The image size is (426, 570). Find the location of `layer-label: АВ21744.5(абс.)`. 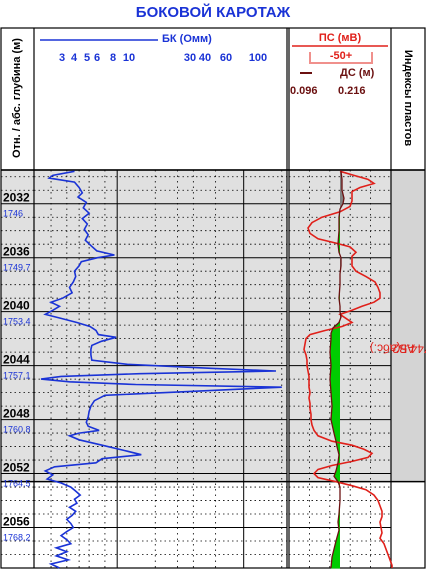

layer-label: АВ21744.5(абс.) is located at coordinates (398, 348).